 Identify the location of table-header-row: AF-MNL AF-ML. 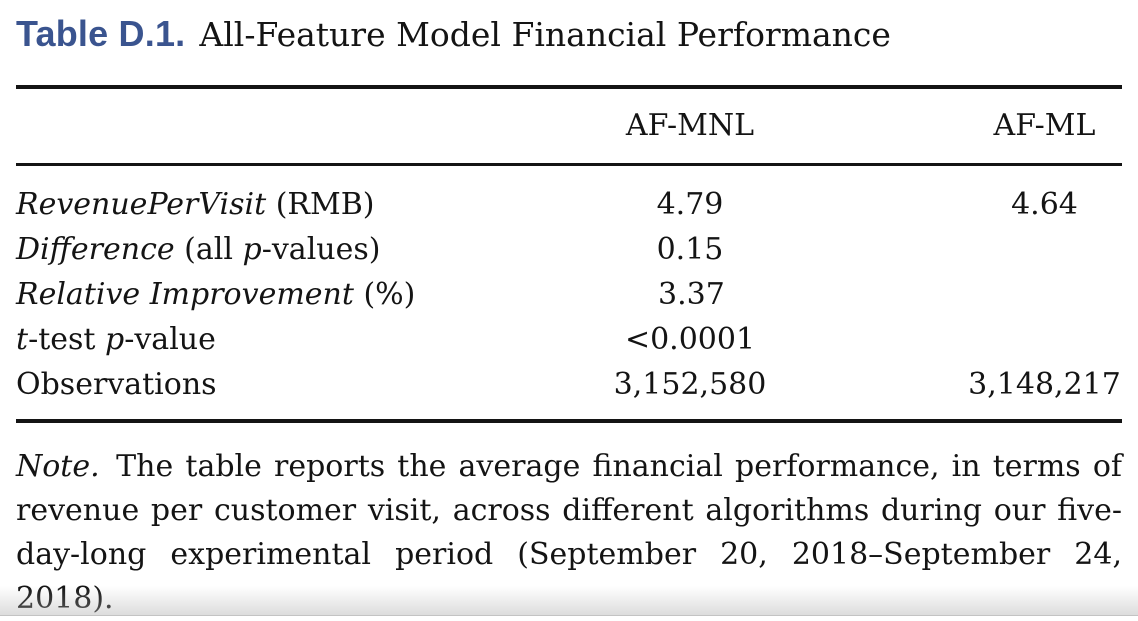
(569, 126).